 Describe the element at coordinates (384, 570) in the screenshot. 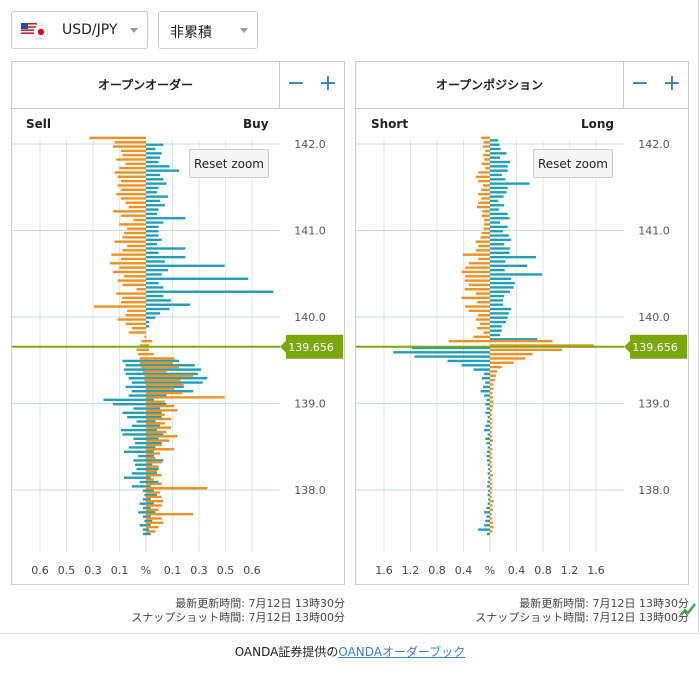

I see `x-tick-label: 1.6` at that location.